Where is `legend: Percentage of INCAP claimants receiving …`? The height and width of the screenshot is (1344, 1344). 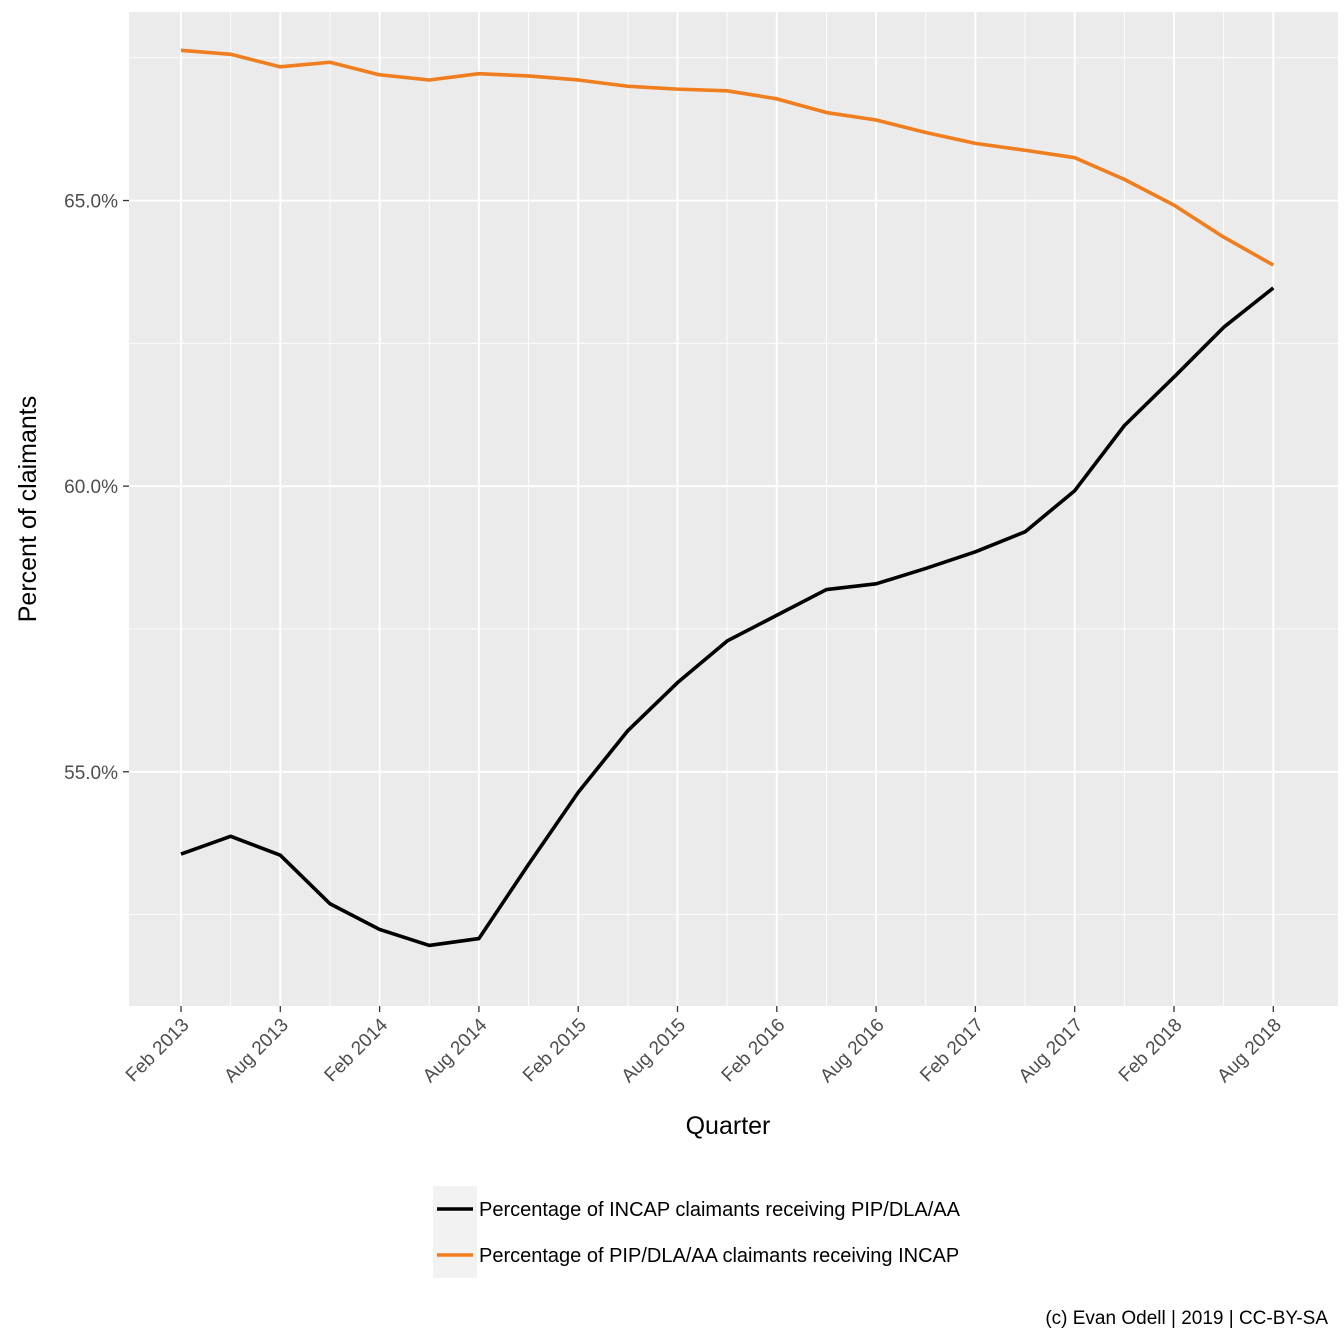 legend: Percentage of INCAP claimants receiving … is located at coordinates (697, 1232).